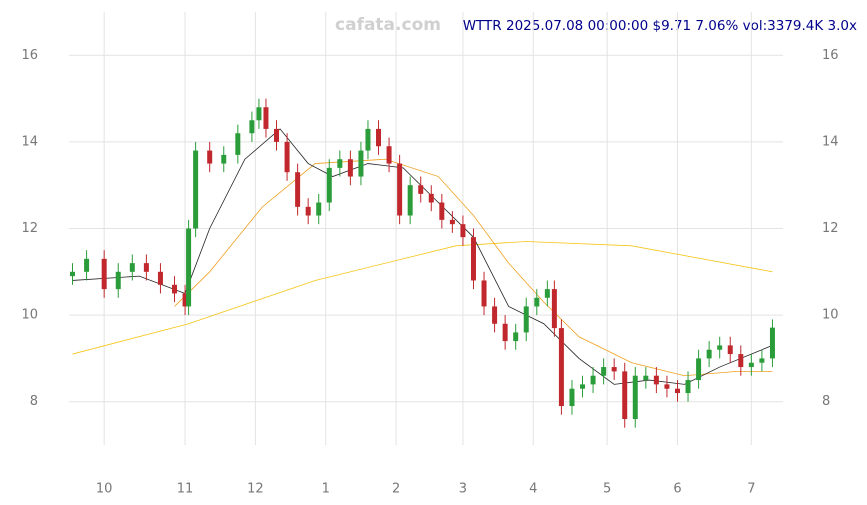 The width and height of the screenshot is (867, 505). I want to click on x-tick-label: 4, so click(533, 489).